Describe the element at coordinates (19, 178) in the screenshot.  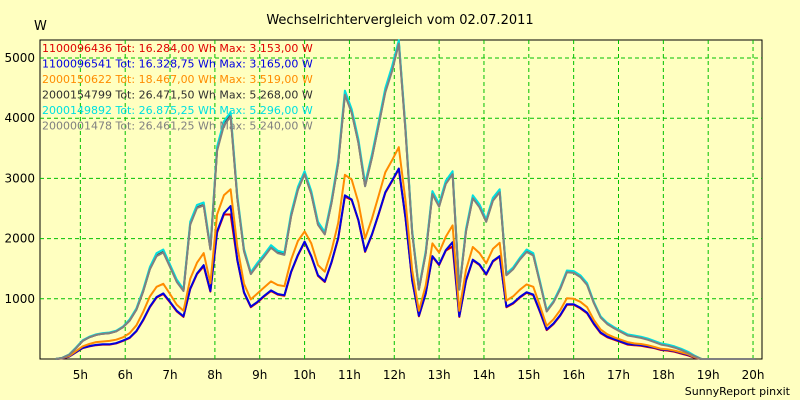
I see `y-tick-label: 3000` at that location.